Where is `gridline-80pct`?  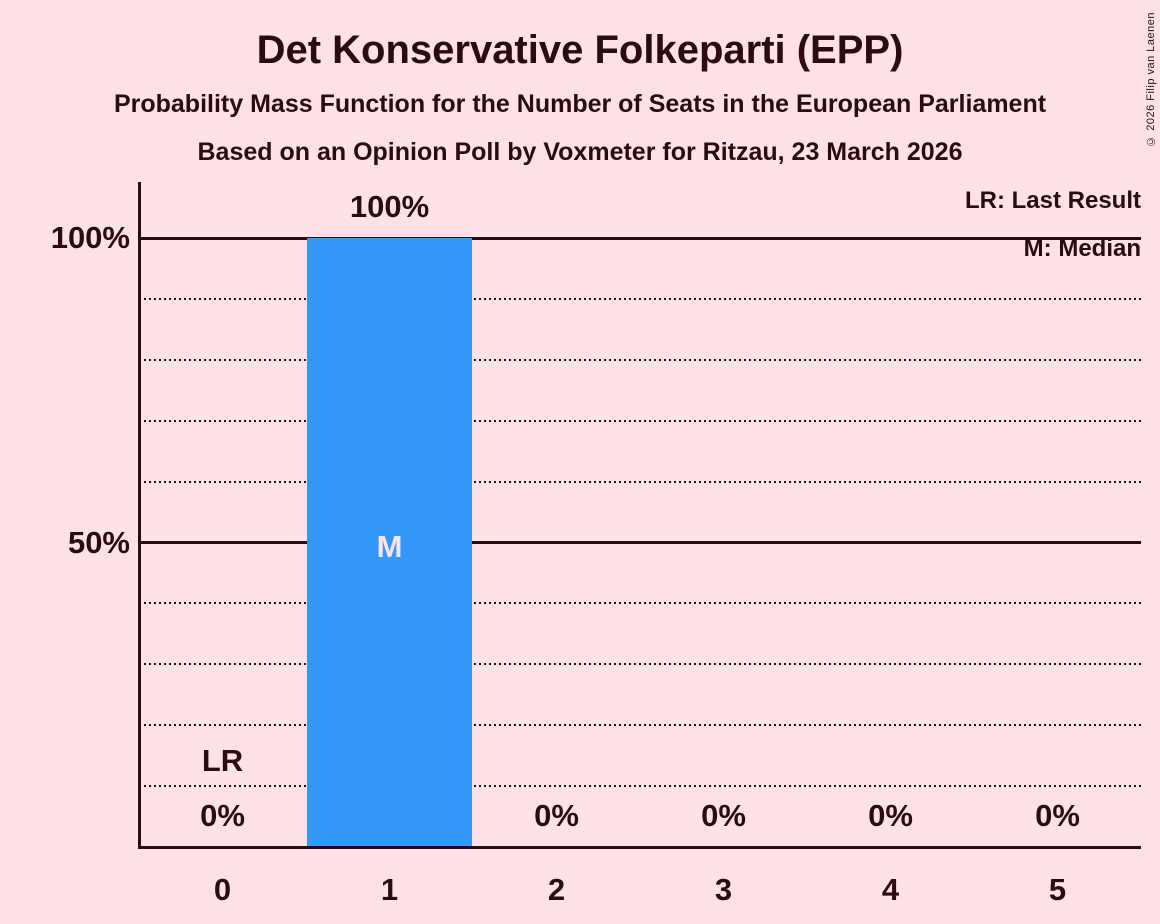
gridline-80pct is located at coordinates (640, 359).